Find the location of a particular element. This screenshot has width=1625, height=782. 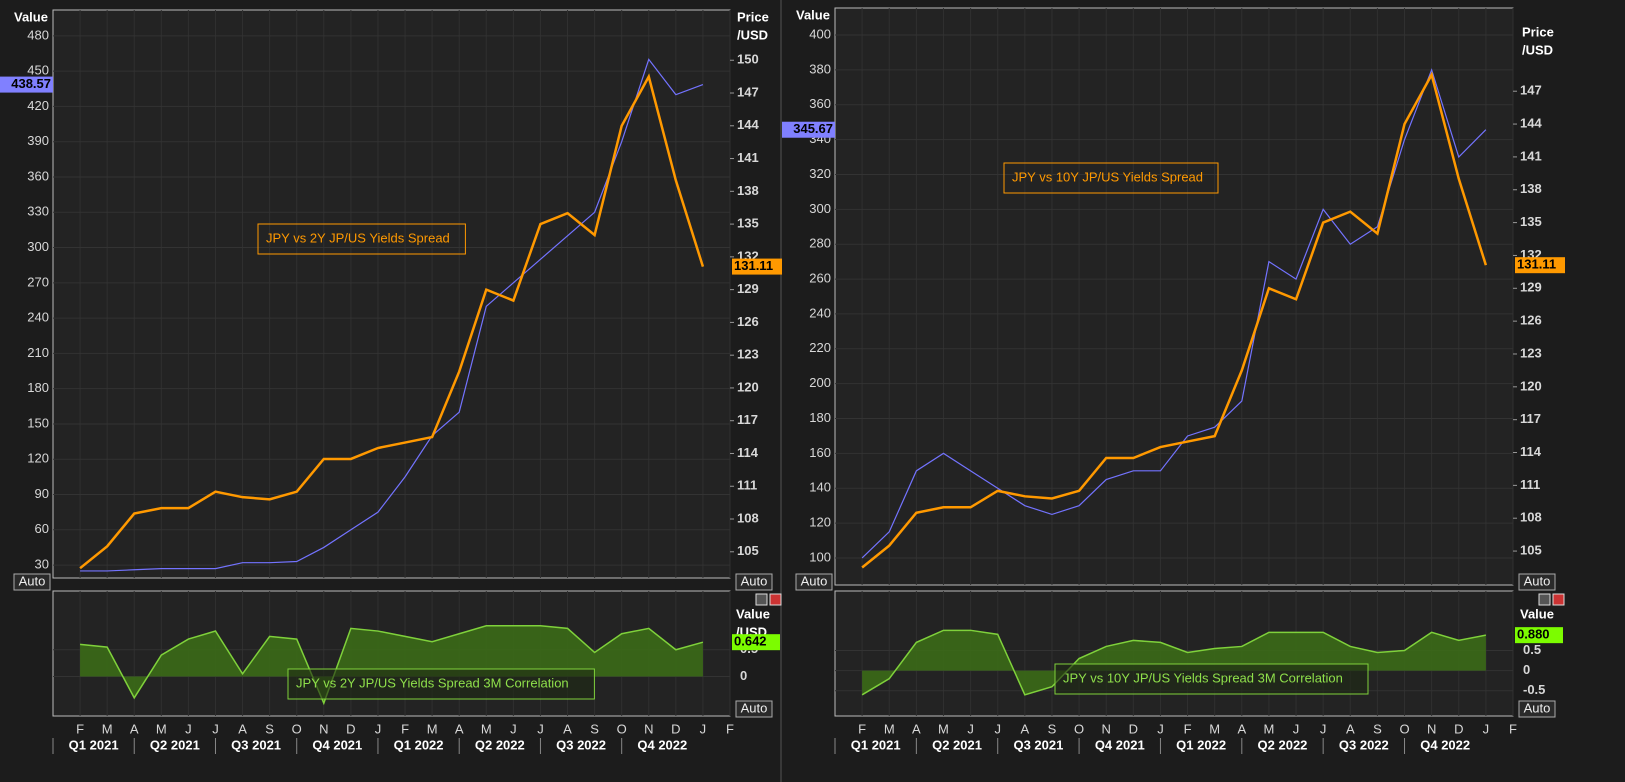

y2-tick-label: 105 is located at coordinates (1531, 549).